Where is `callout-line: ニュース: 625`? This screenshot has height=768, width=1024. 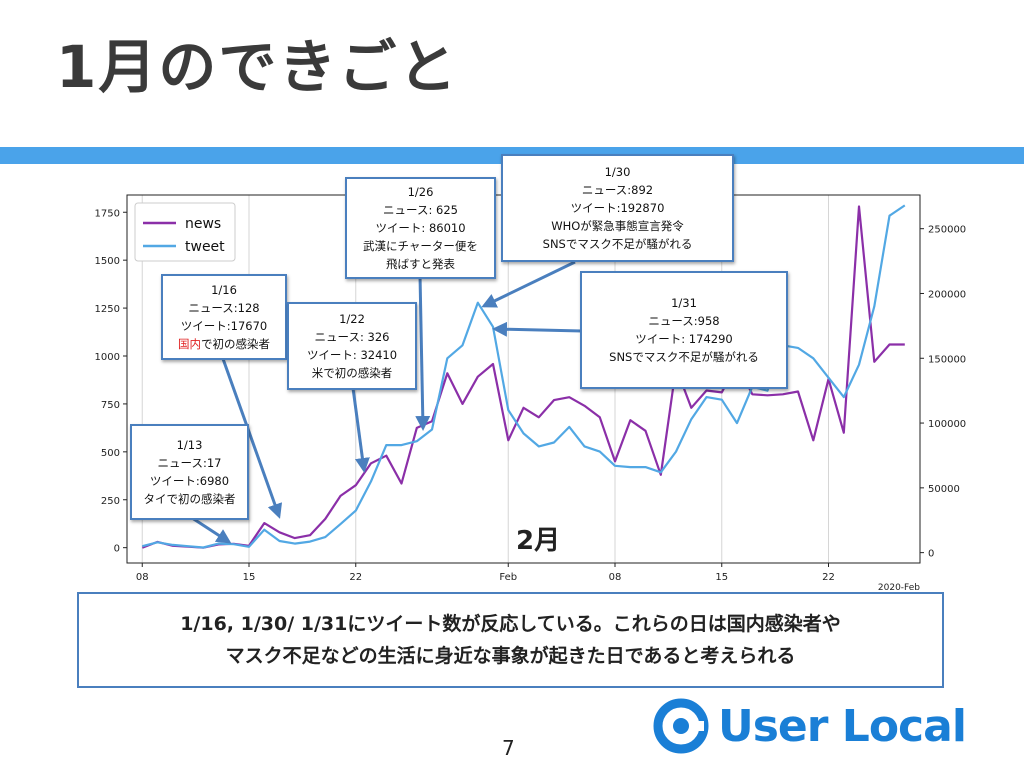
callout-line: ニュース: 625 is located at coordinates (420, 210).